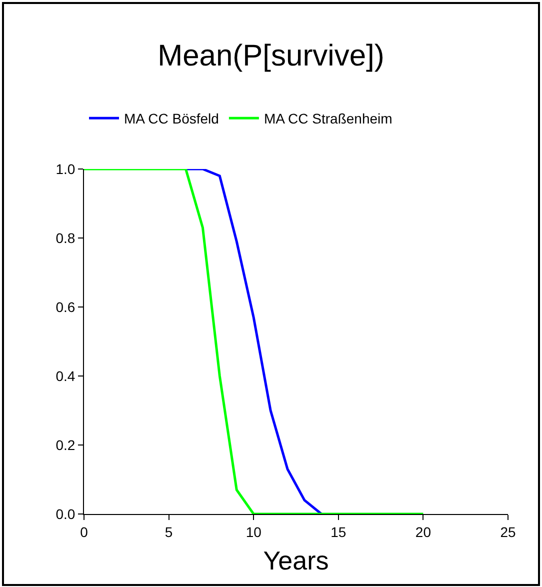 The height and width of the screenshot is (587, 542). What do you see at coordinates (423, 532) in the screenshot?
I see `x-tick-label: 20` at bounding box center [423, 532].